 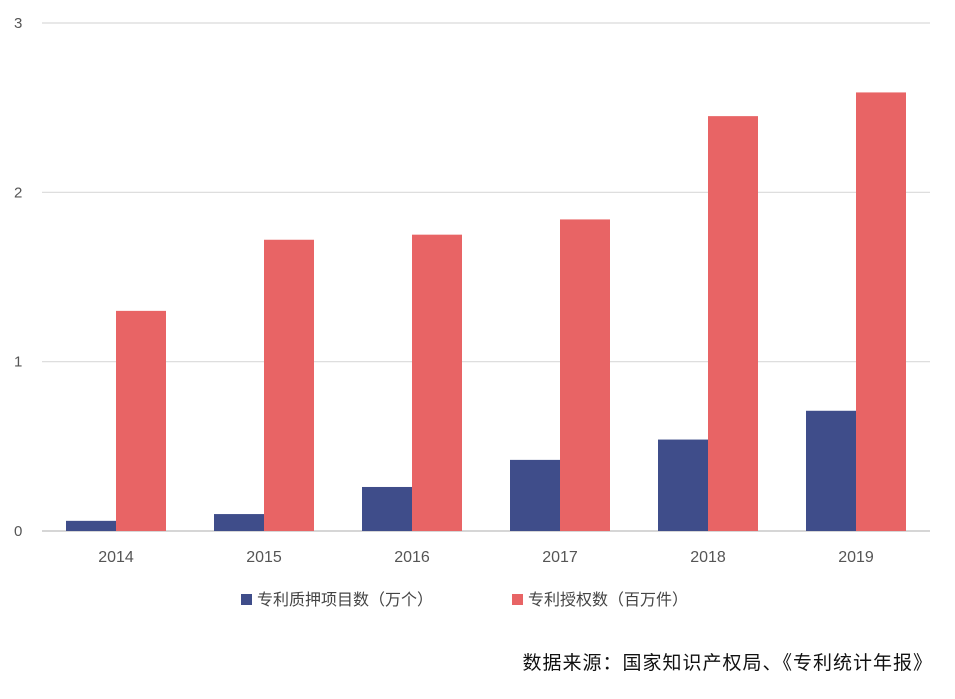 What do you see at coordinates (264, 557) in the screenshot?
I see `x-tick-label: 2015` at bounding box center [264, 557].